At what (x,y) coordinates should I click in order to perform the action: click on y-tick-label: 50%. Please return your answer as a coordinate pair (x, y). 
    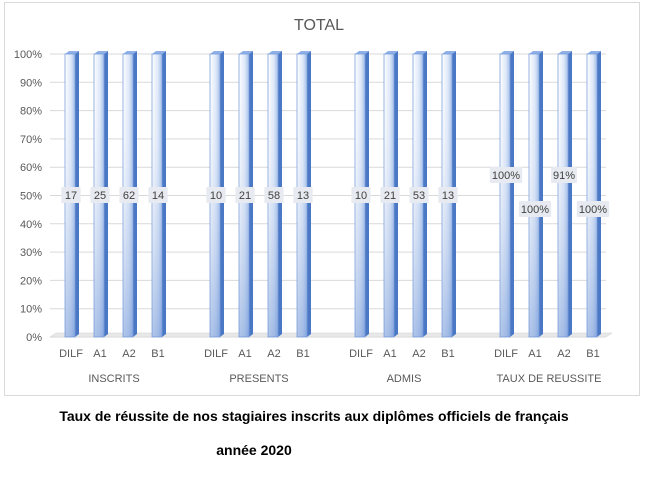
    Looking at the image, I should click on (31, 197).